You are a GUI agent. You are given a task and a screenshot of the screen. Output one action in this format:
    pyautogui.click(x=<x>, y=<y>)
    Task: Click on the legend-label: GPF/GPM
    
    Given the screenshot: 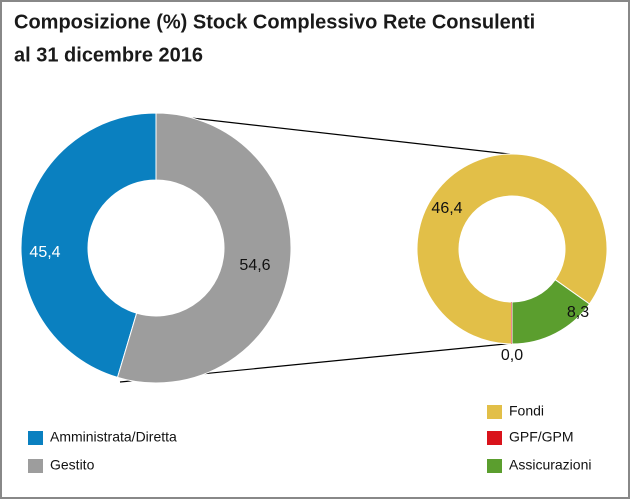 What is the action you would take?
    pyautogui.click(x=541, y=437)
    